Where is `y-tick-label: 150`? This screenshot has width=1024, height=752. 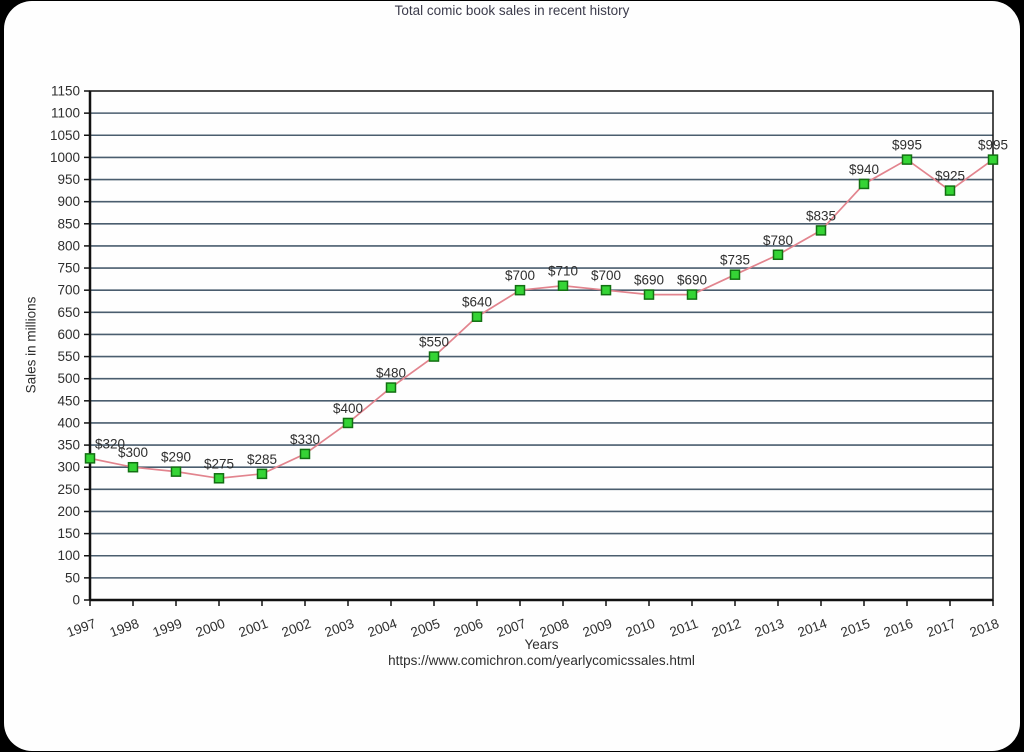
y-tick-label: 150 is located at coordinates (68, 533).